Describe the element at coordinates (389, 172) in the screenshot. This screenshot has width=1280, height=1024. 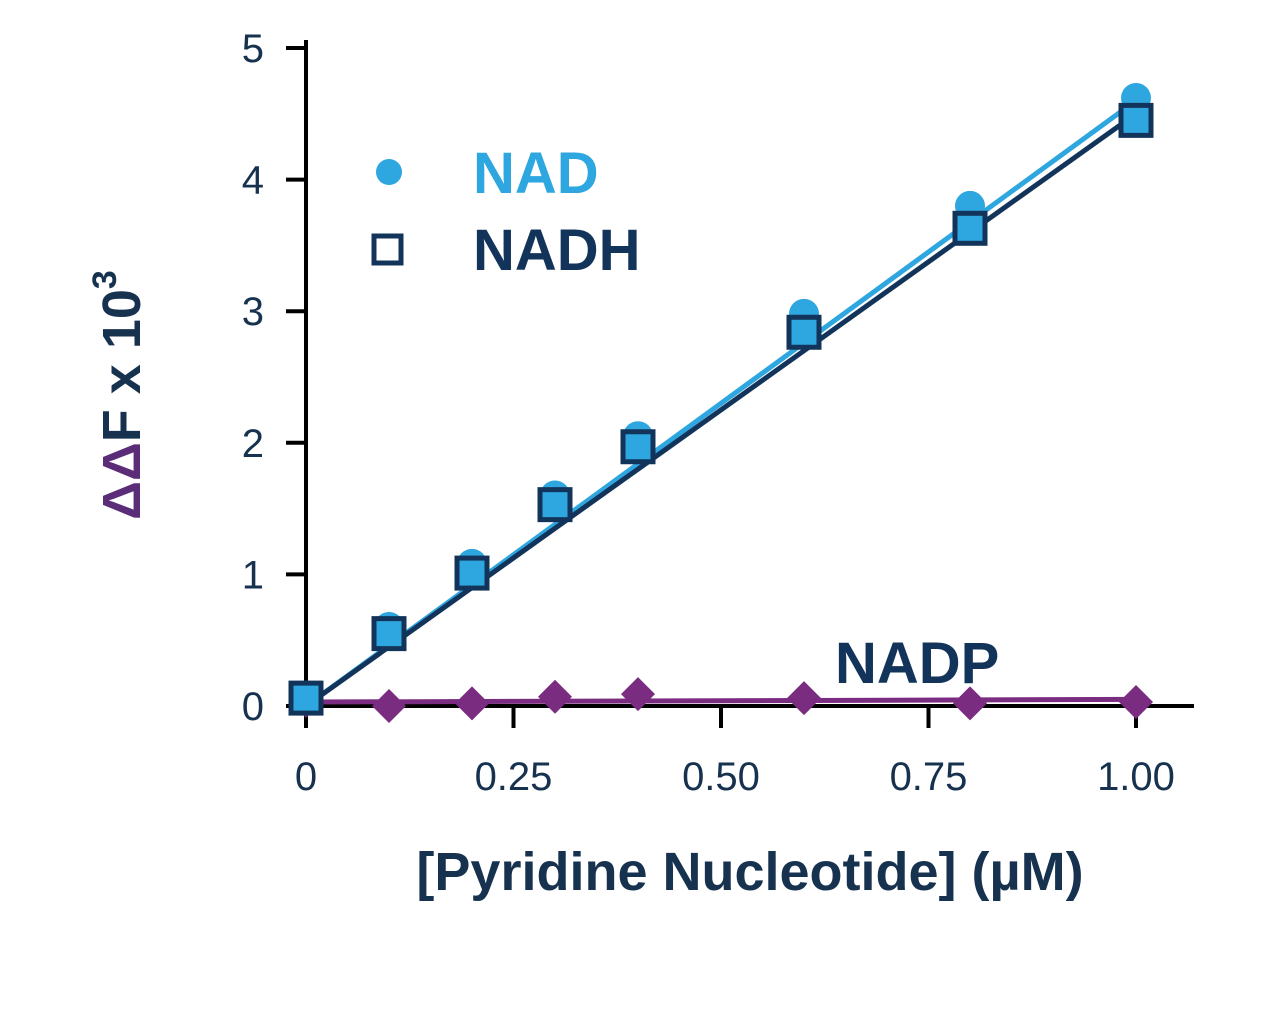
I see `legend-nad-marker` at that location.